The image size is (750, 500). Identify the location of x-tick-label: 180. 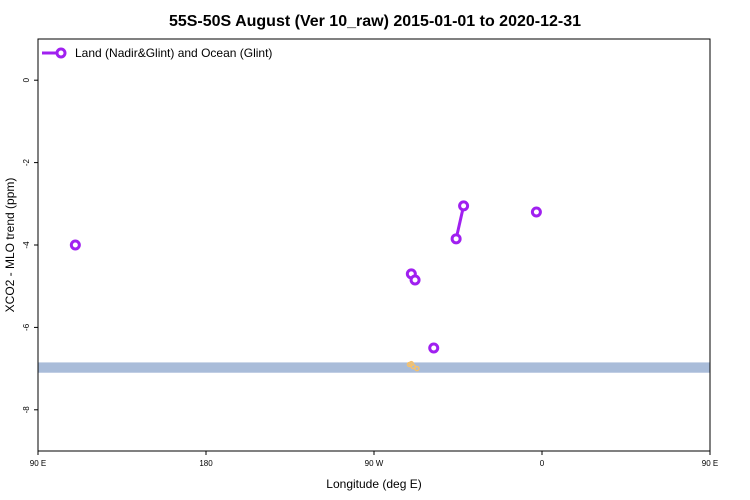
(206, 463).